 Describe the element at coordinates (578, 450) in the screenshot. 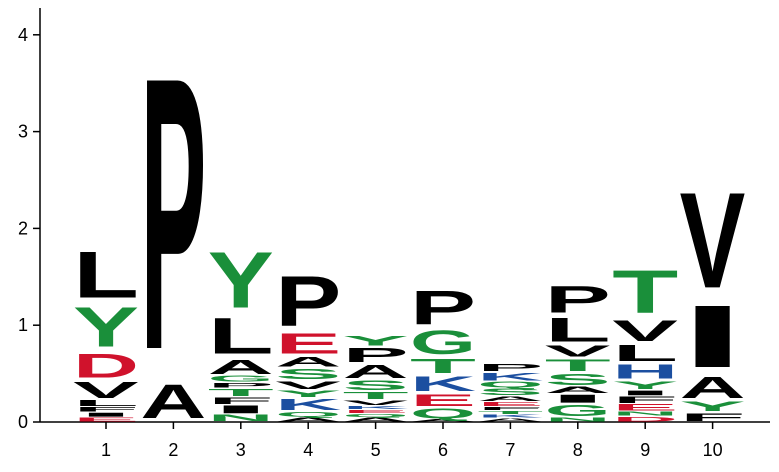

I see `x-tick-label: 8` at that location.